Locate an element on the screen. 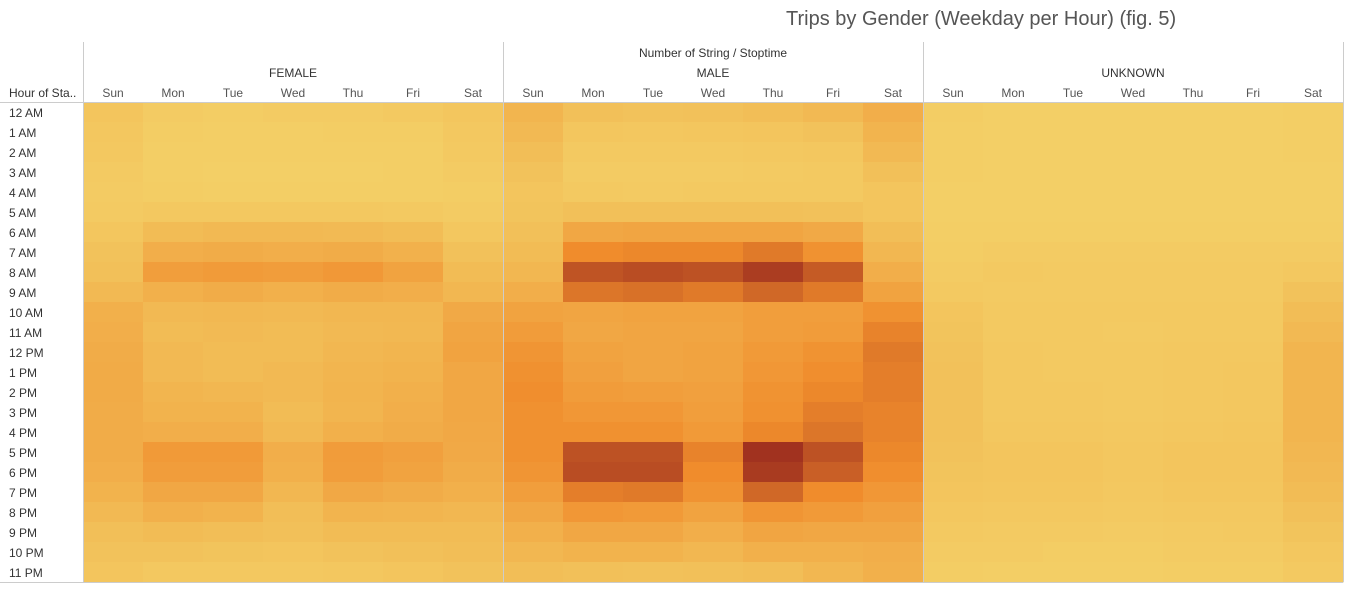 The height and width of the screenshot is (594, 1364). heatmap-cell-unknown-wed-11-pm is located at coordinates (1133, 572).